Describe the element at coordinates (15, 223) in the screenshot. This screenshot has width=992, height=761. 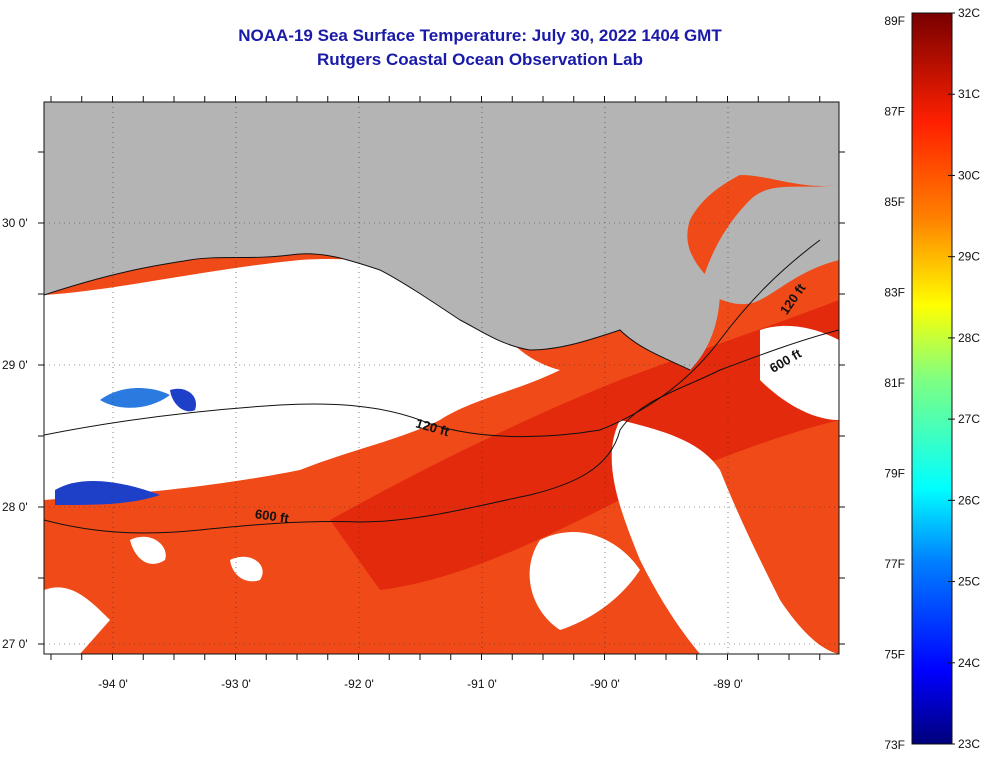
I see `lat-label: 30 0'` at that location.